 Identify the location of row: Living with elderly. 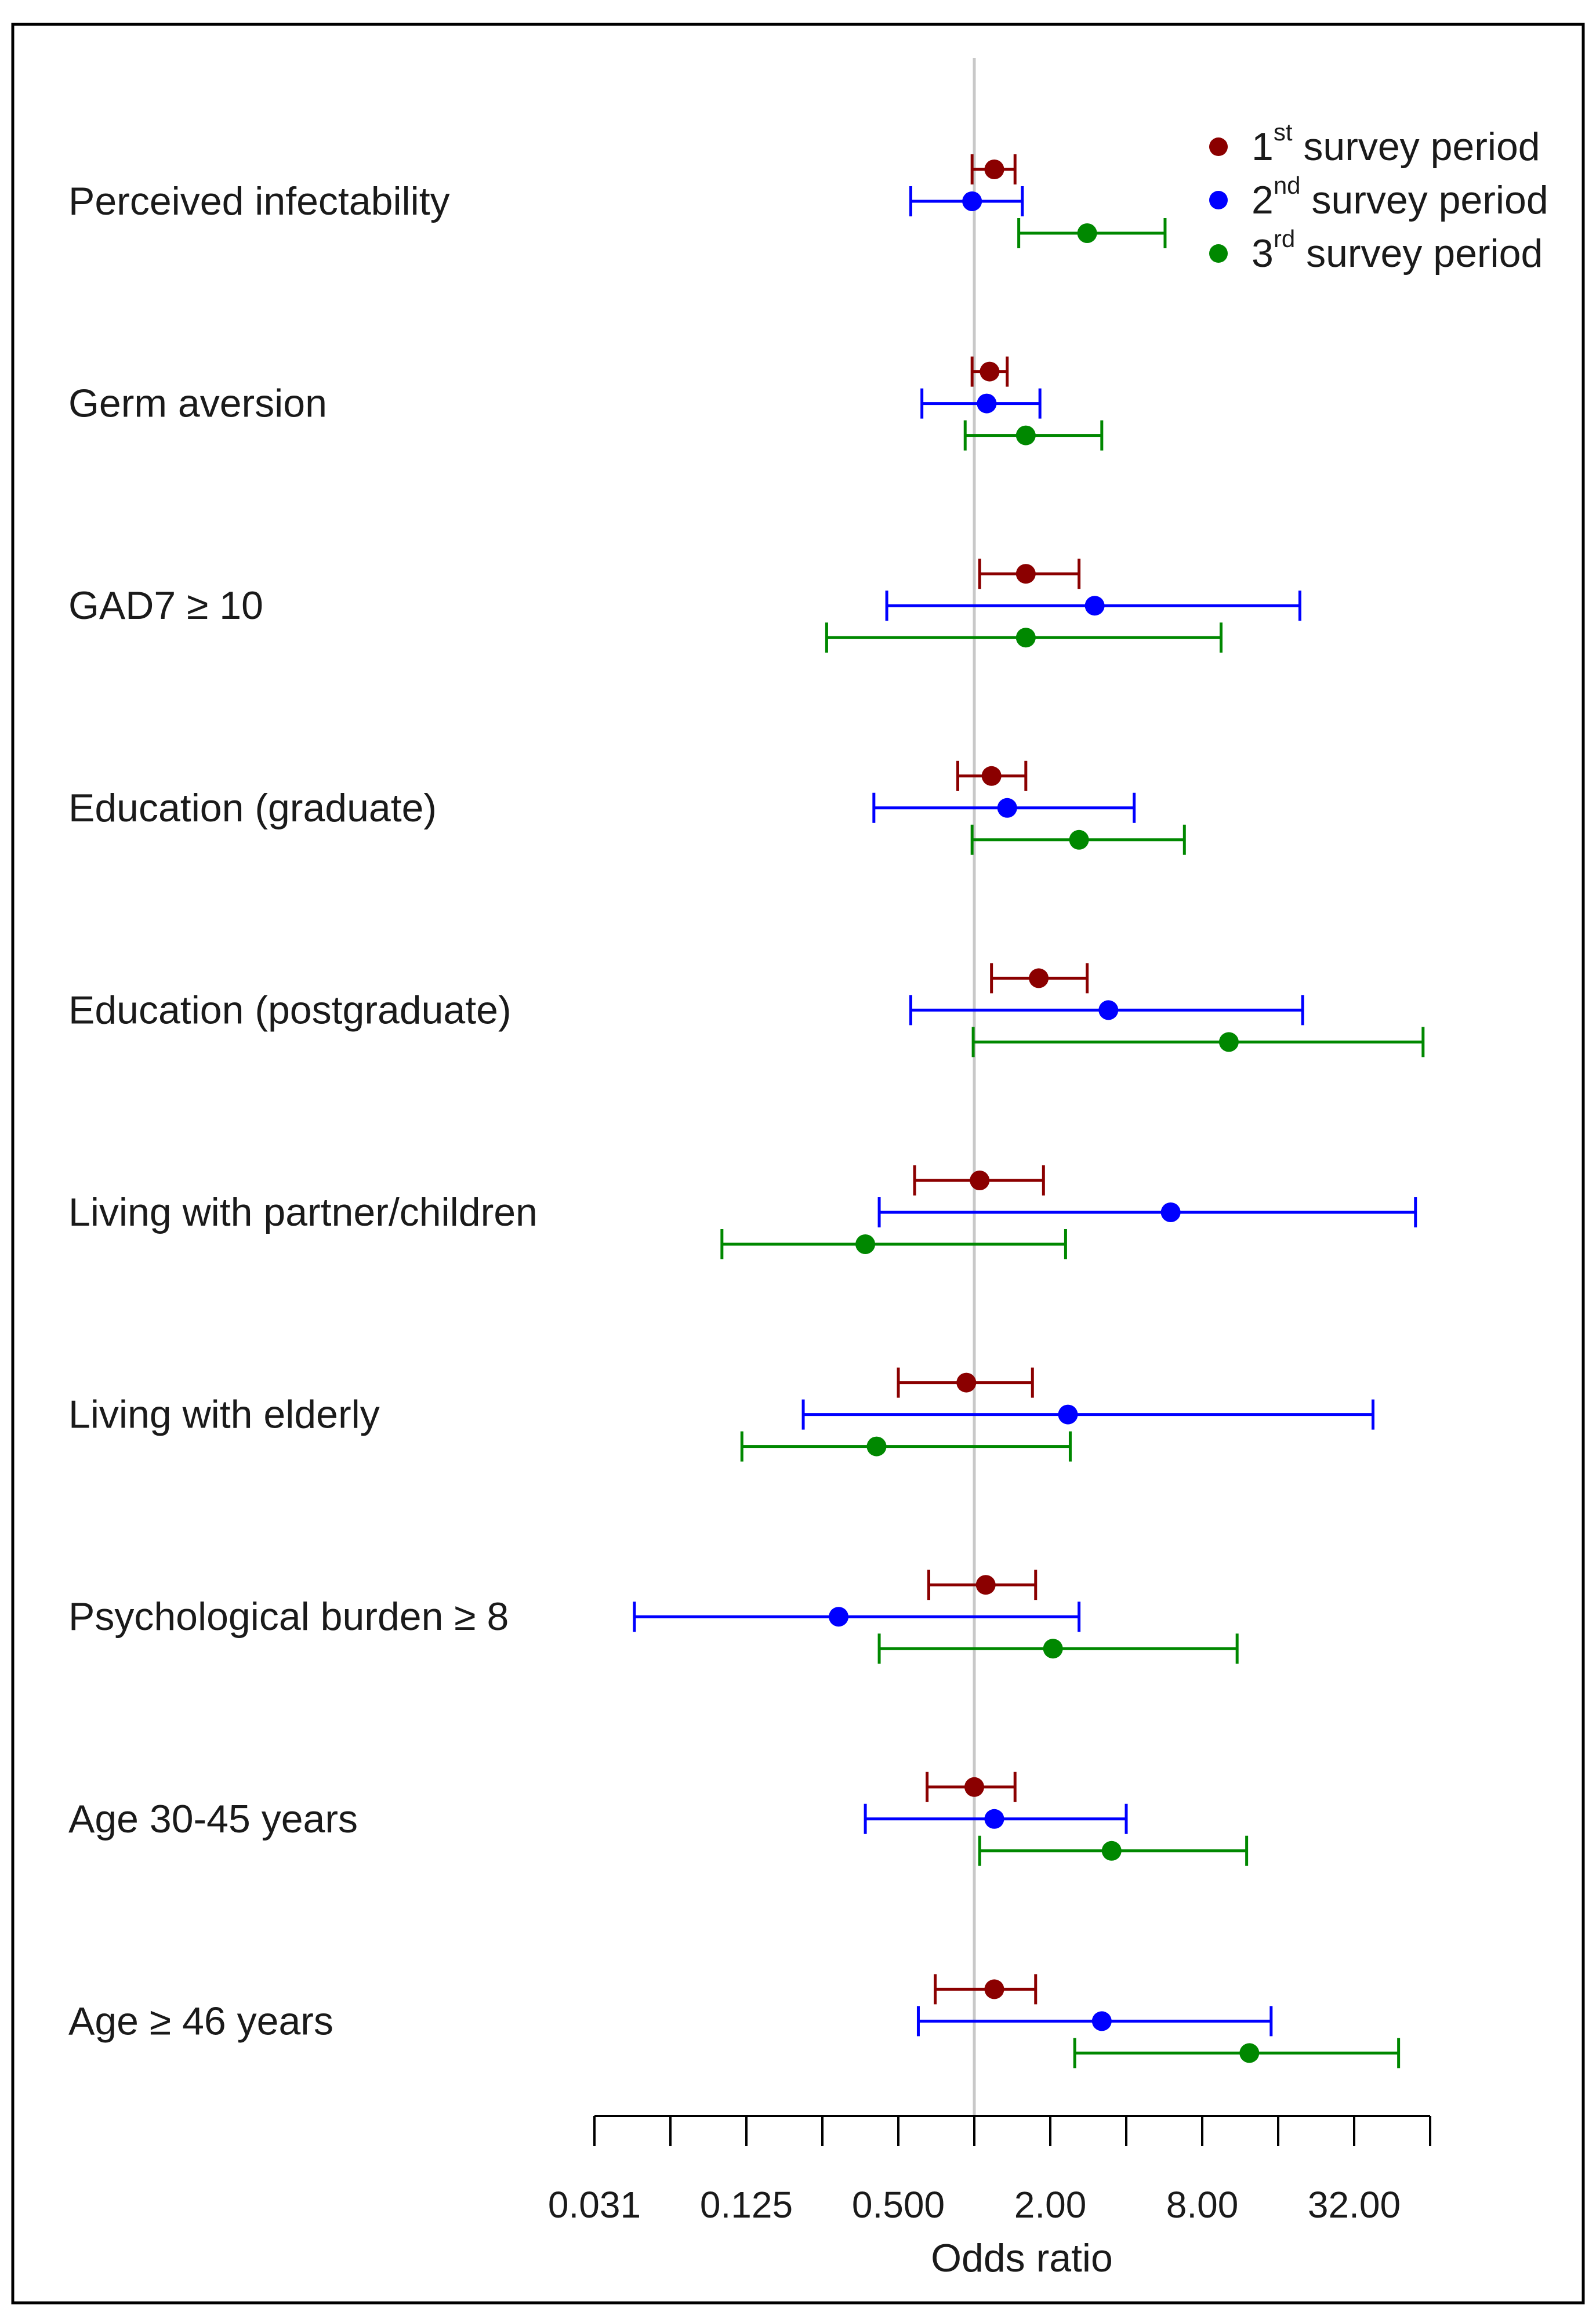
(721, 1414).